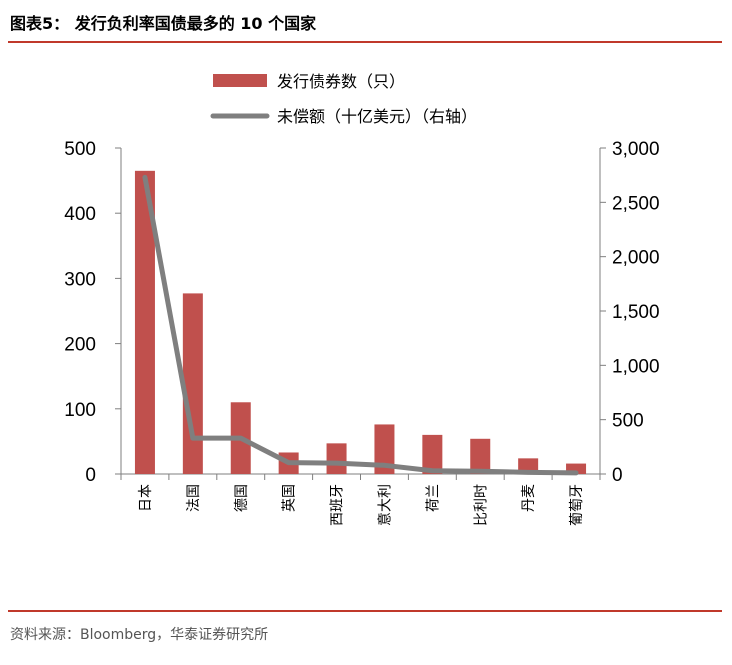  I want to click on right-tick-label: 2,000, so click(636, 258).